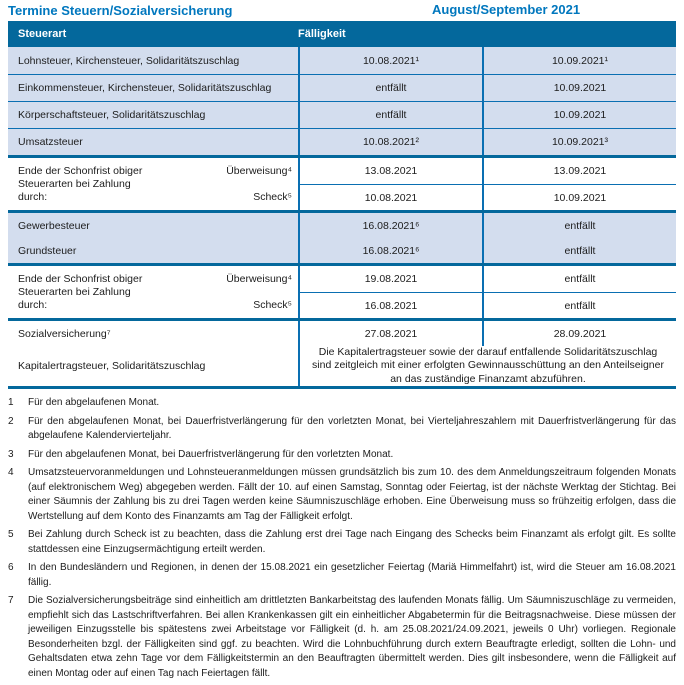  Describe the element at coordinates (506, 9) in the screenshot. I see `period-label: August/September 2021` at that location.